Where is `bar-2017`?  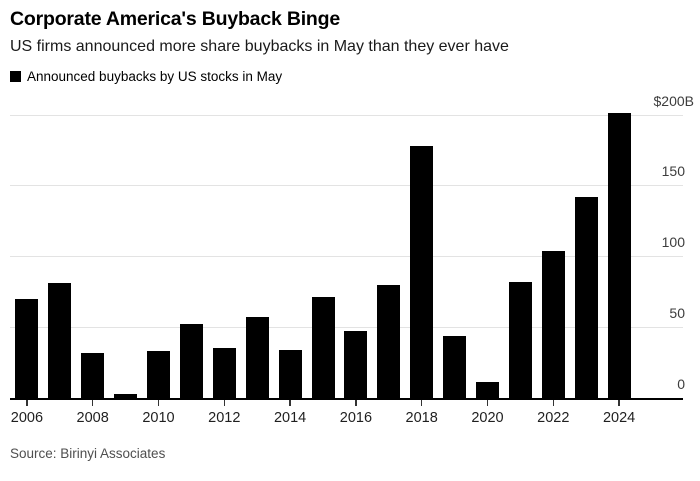 bar-2017 is located at coordinates (389, 341).